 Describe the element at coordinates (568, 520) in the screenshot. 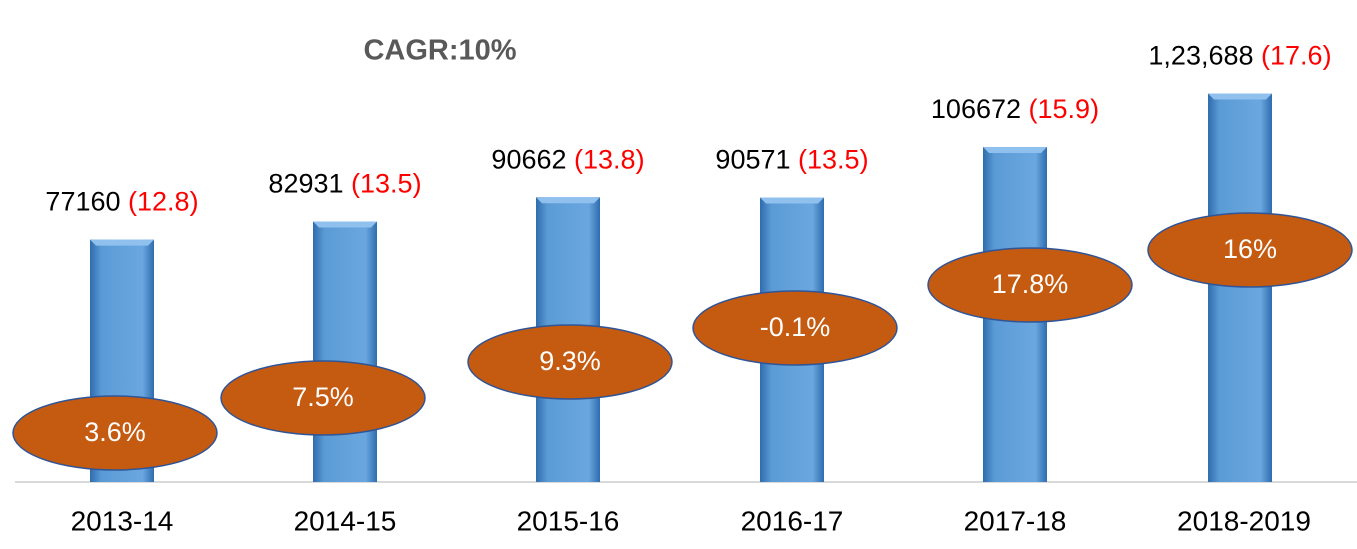

I see `x-tick-label: 2015-16` at that location.